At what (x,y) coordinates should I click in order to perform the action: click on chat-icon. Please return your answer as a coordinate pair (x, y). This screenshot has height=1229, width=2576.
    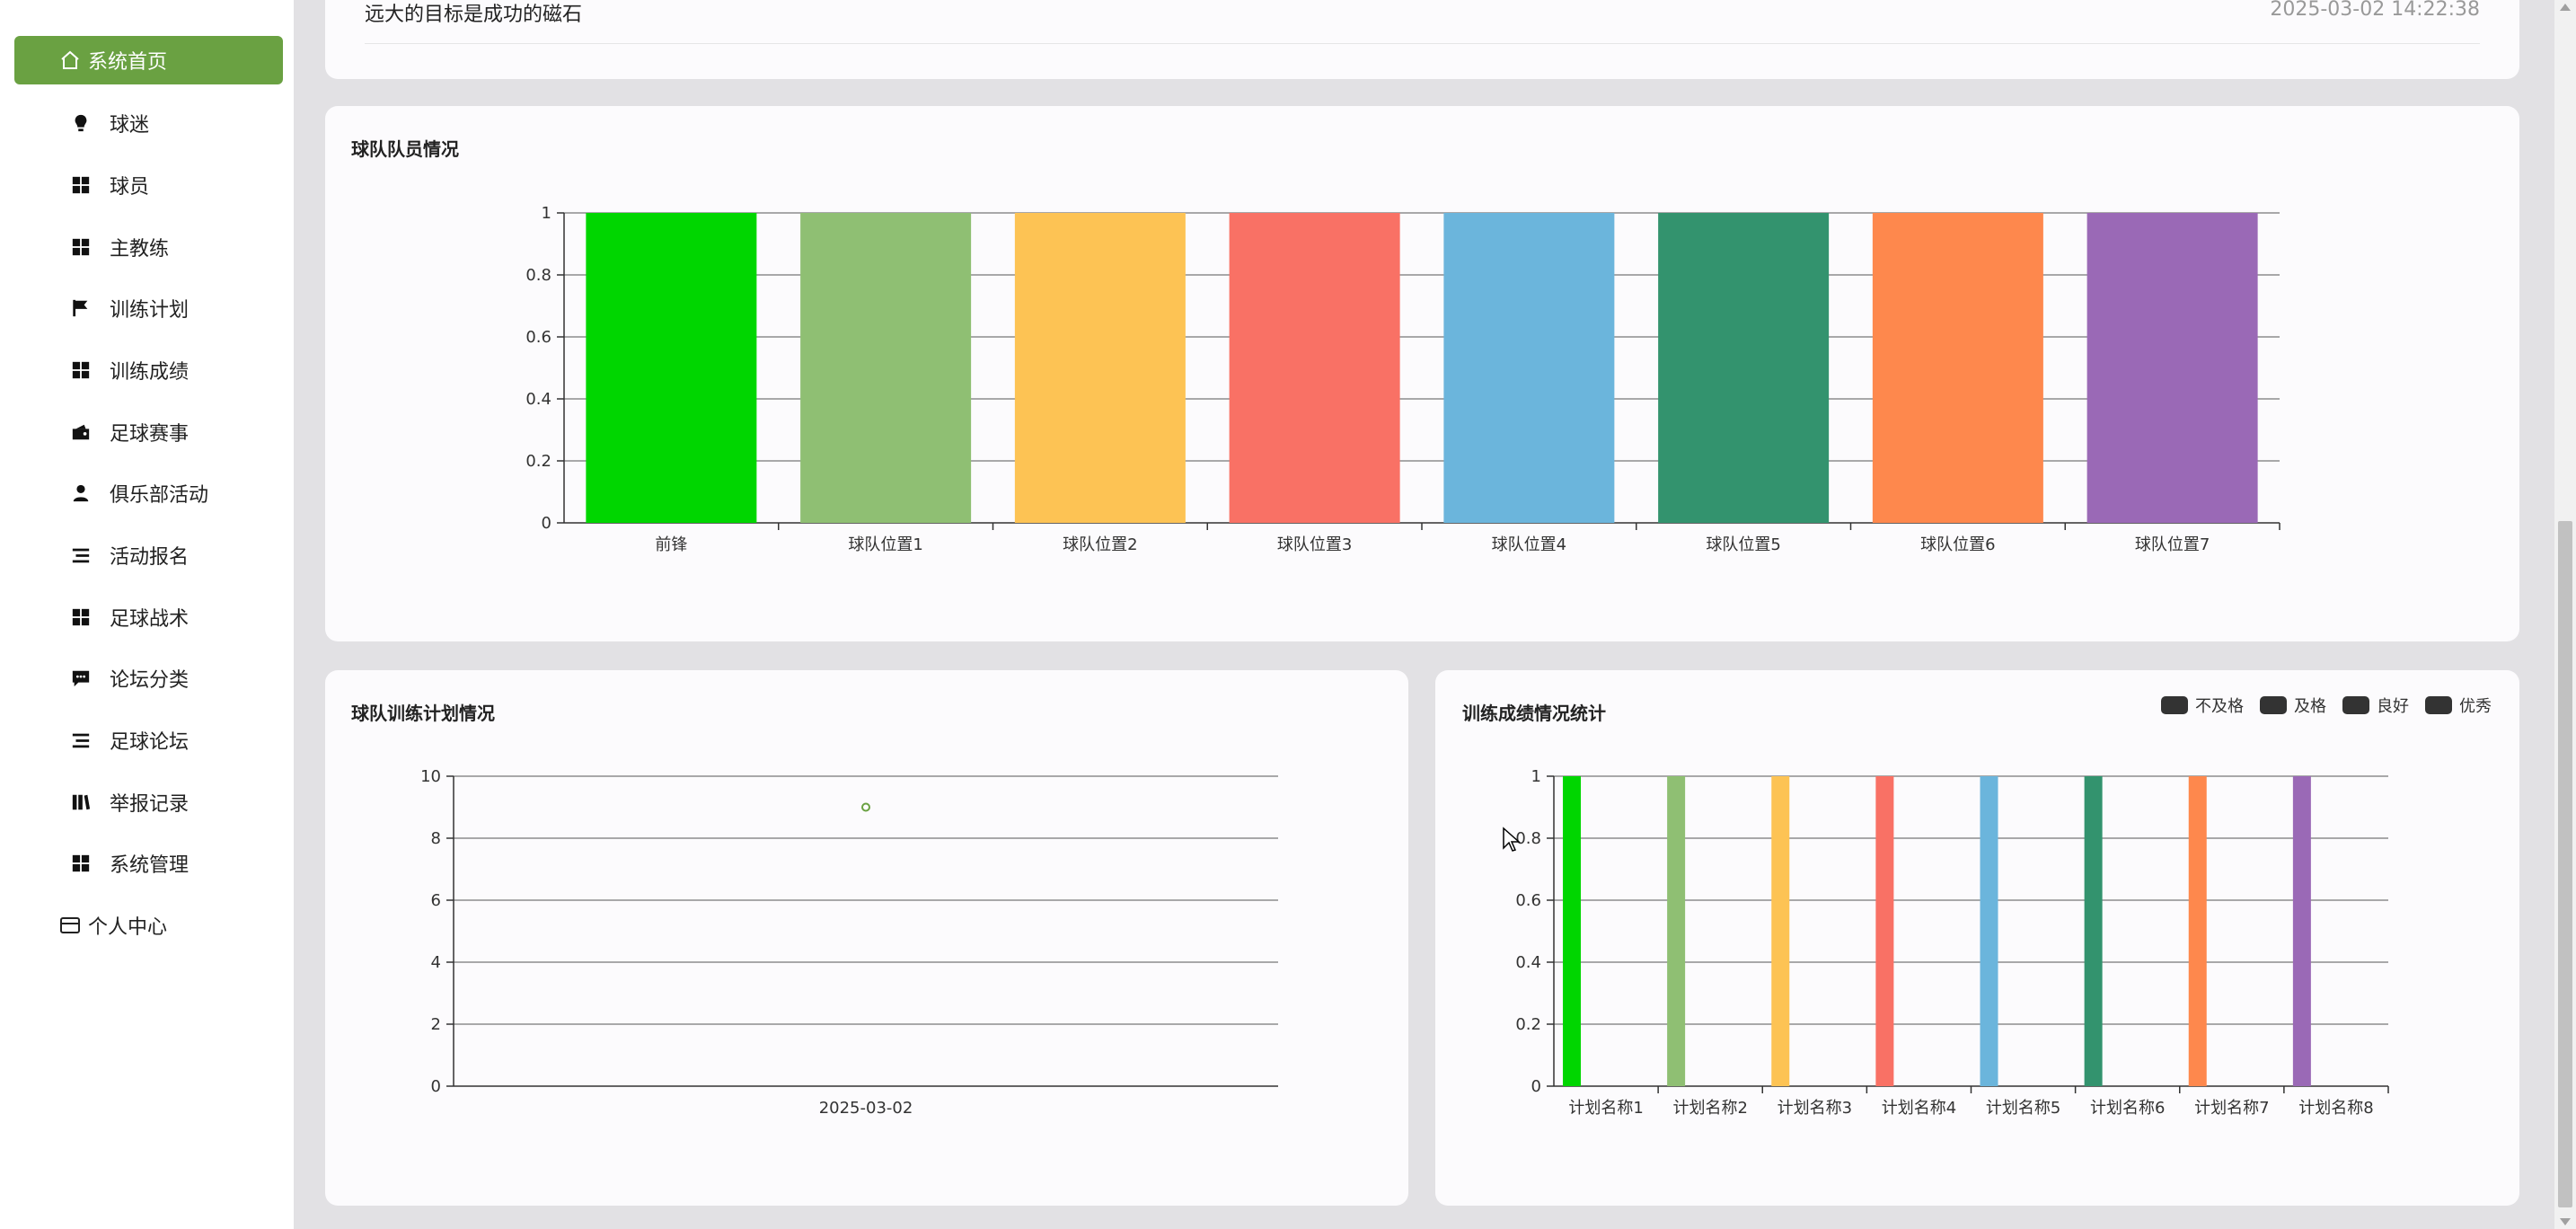
    Looking at the image, I should click on (80, 678).